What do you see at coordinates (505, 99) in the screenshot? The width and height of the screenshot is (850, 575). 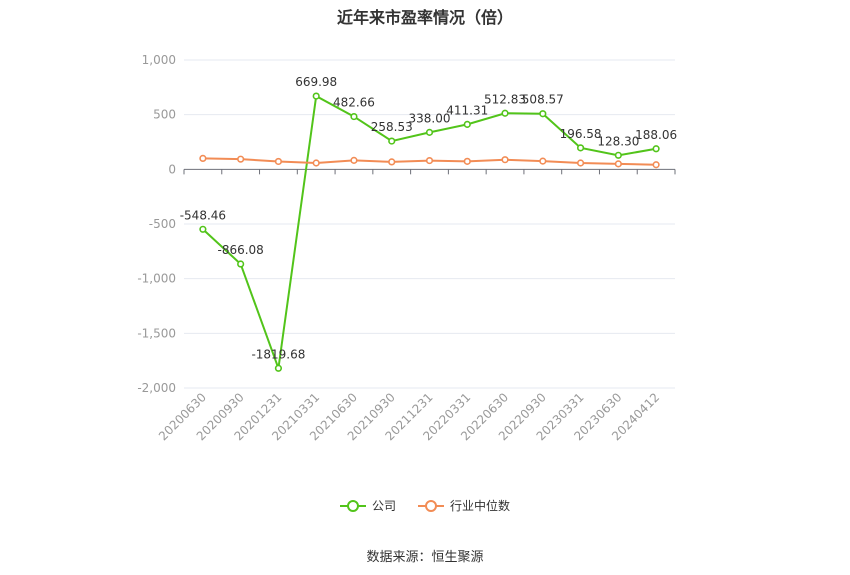 I see `data-label: 512.83` at bounding box center [505, 99].